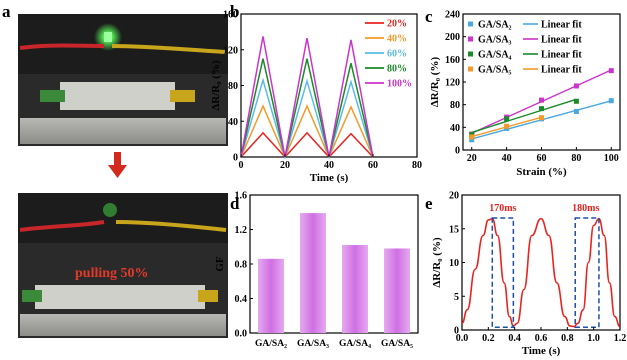  What do you see at coordinates (230, 15) in the screenshot?
I see `b-ytick-label: 160` at bounding box center [230, 15].